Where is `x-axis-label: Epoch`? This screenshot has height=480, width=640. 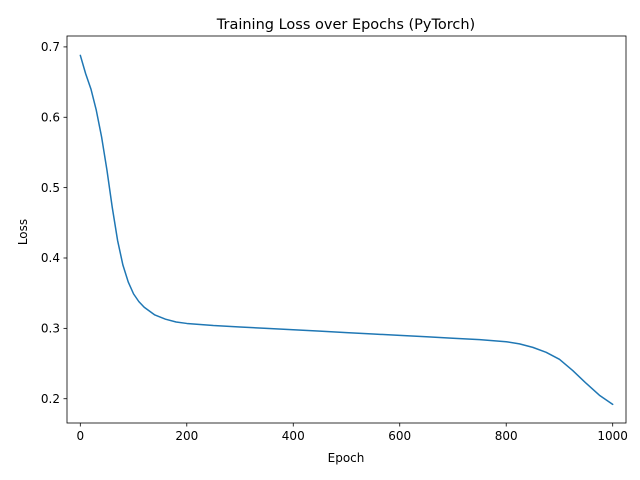
x-axis-label: Epoch is located at coordinates (346, 458).